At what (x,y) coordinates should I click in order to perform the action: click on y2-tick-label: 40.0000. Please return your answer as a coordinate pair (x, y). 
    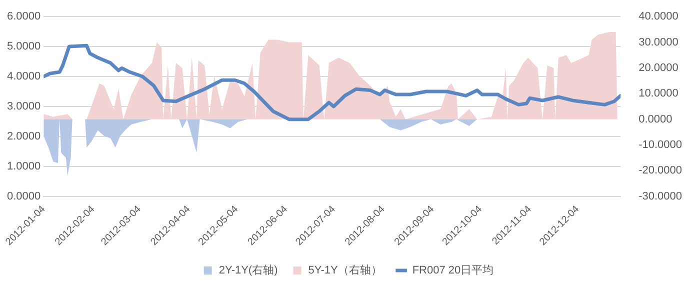
    Looking at the image, I should click on (658, 16).